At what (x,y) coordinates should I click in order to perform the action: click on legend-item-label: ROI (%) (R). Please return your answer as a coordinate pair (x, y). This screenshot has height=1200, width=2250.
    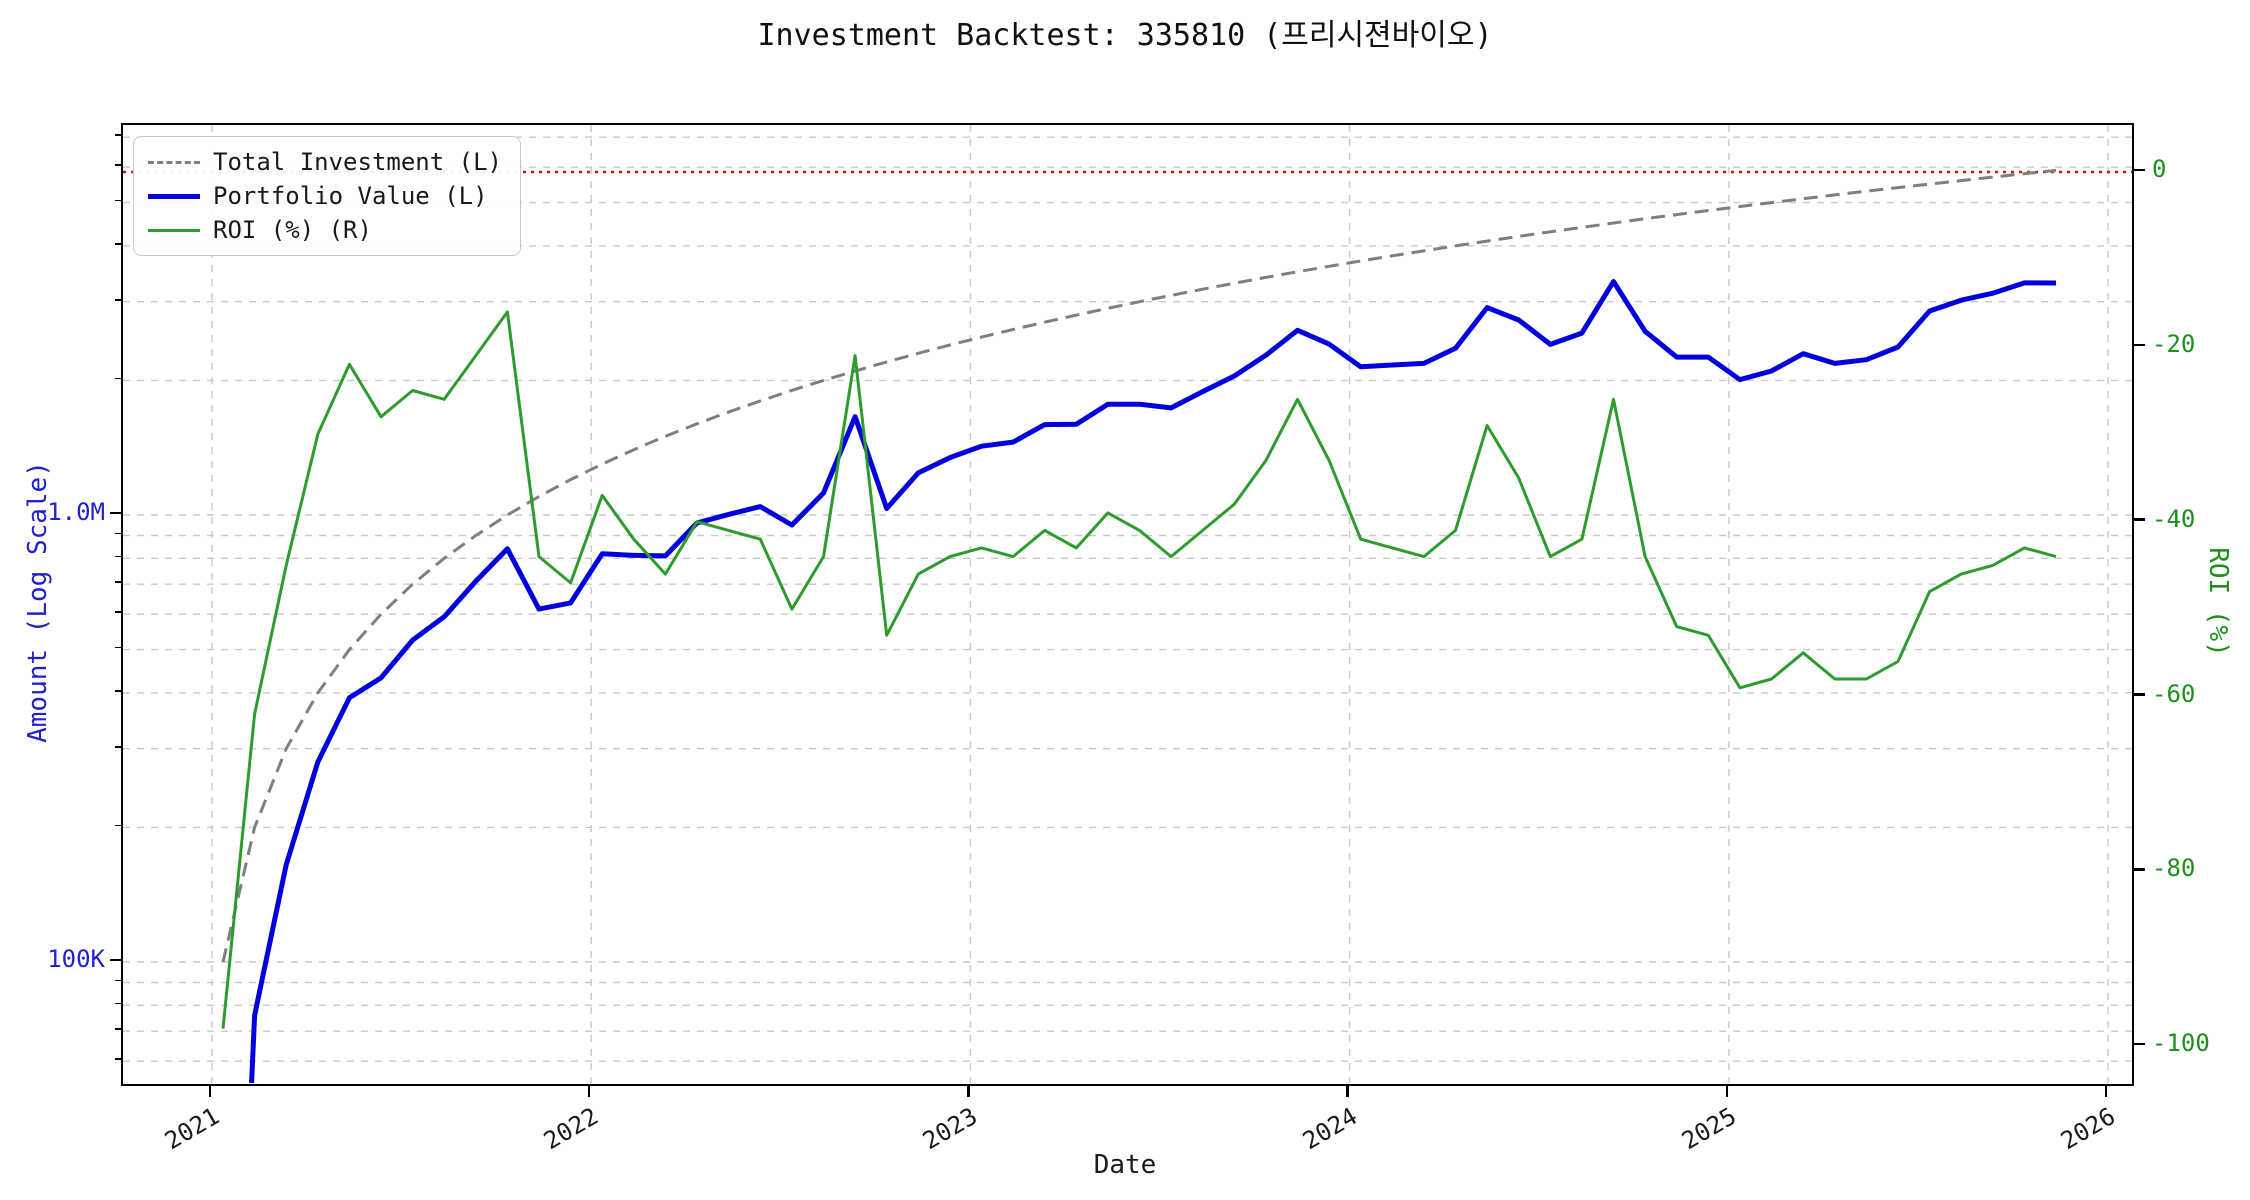
    Looking at the image, I should click on (292, 230).